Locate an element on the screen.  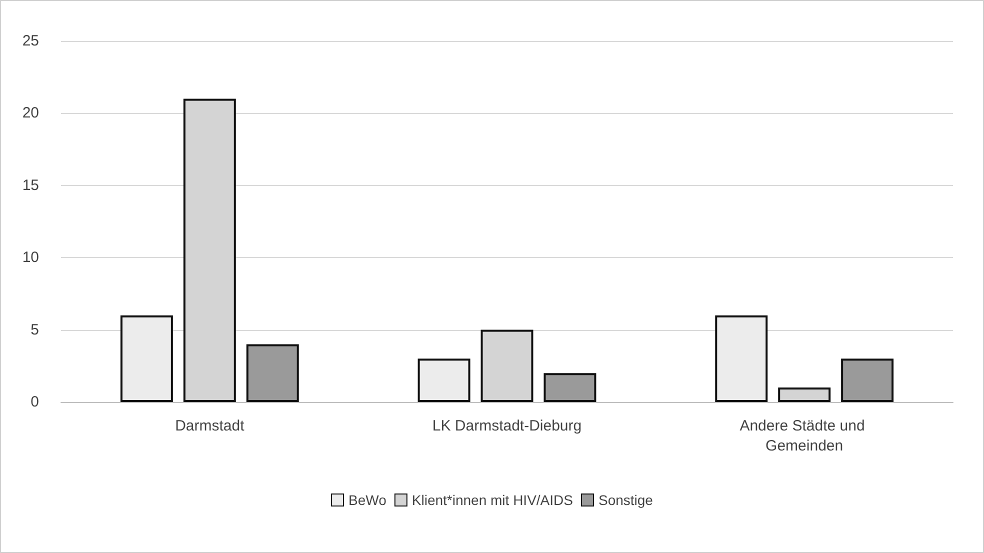
x-tick-label: Andere Städte und Gemeinden is located at coordinates (804, 436).